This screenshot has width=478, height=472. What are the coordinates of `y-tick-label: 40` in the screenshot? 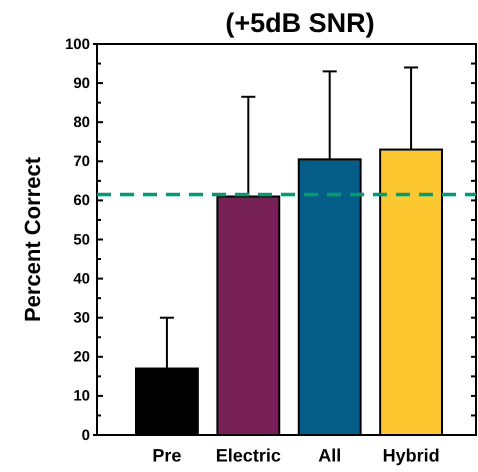 It's located at (81, 279).